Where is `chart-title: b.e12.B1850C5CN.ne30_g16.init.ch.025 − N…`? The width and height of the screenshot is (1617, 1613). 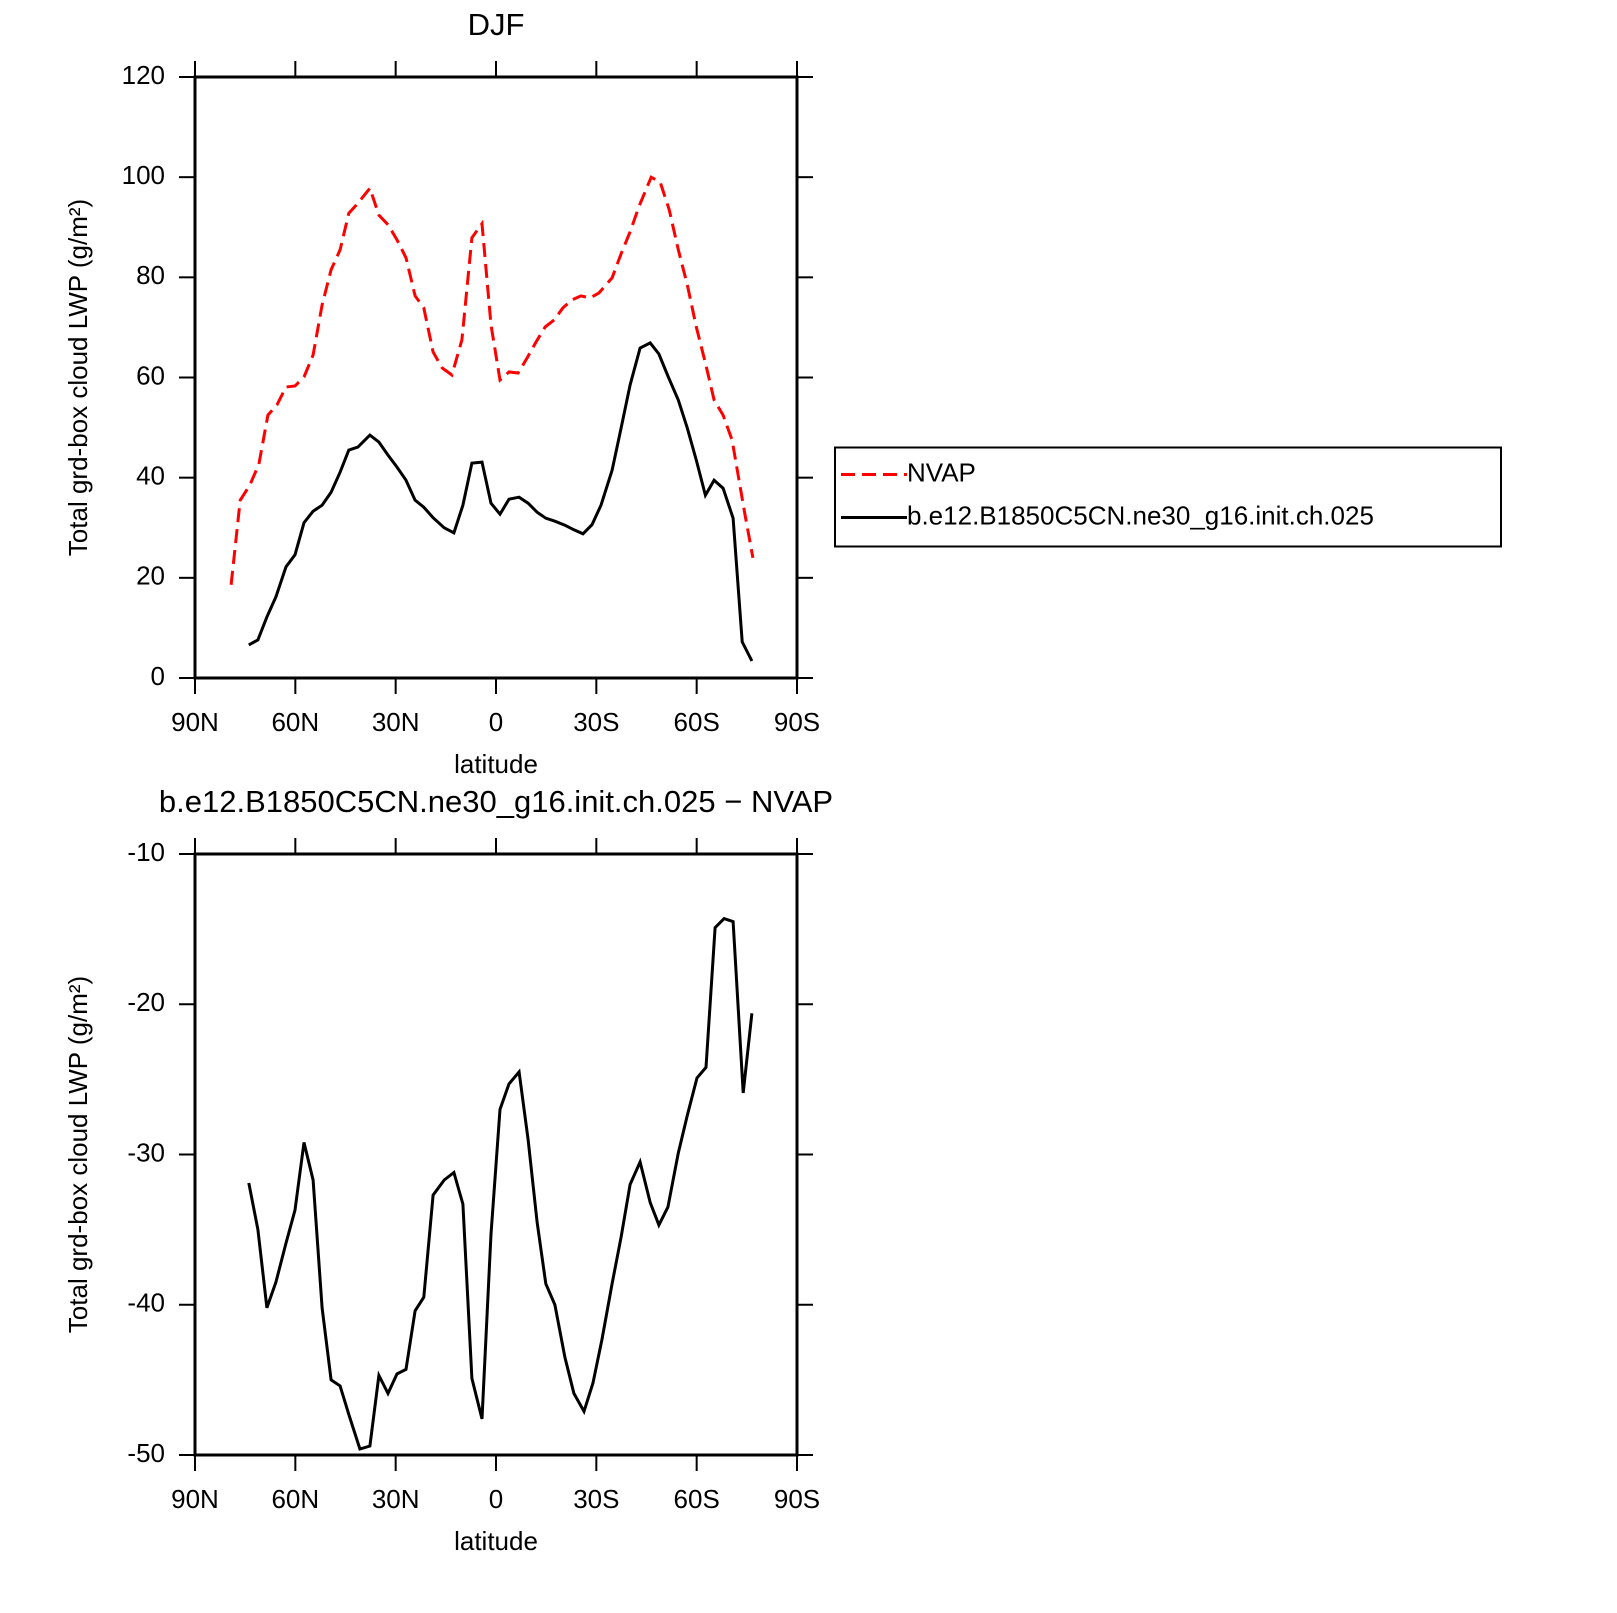 chart-title: b.e12.B1850C5CN.ne30_g16.init.ch.025 − N… is located at coordinates (496, 801).